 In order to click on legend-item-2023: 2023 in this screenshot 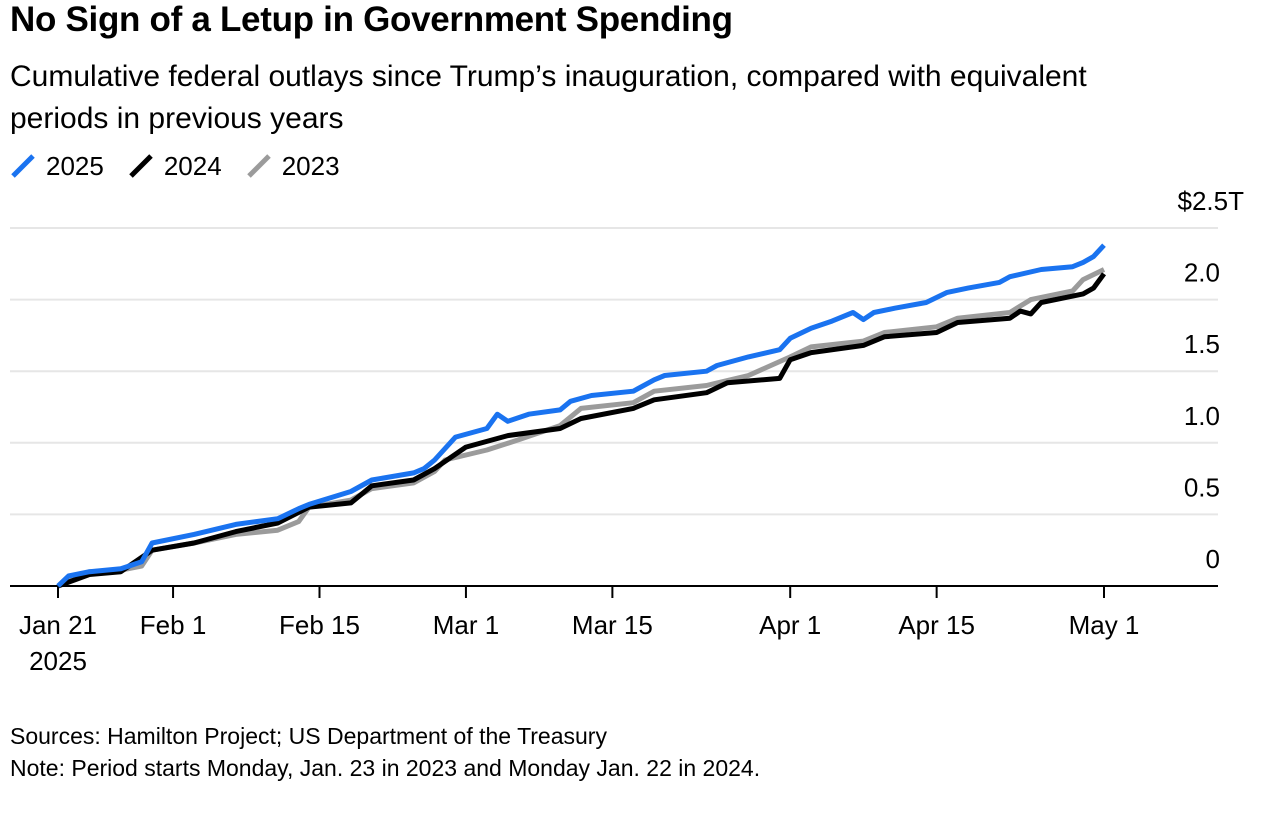, I will do `click(293, 166)`.